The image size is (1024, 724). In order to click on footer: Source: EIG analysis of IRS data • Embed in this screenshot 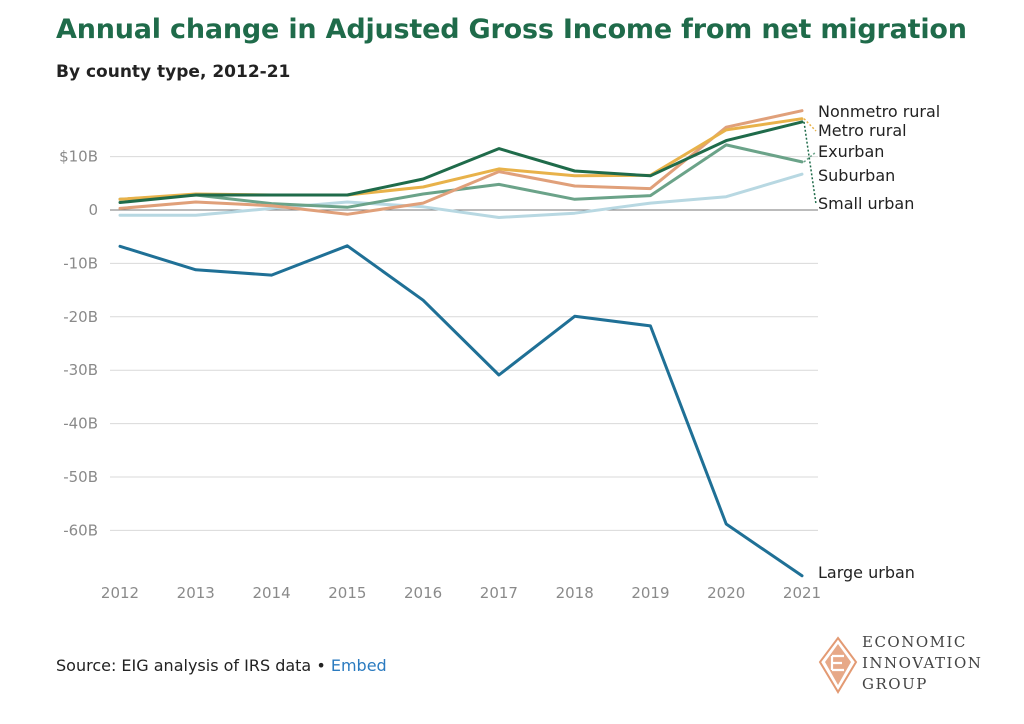, I will do `click(221, 665)`.